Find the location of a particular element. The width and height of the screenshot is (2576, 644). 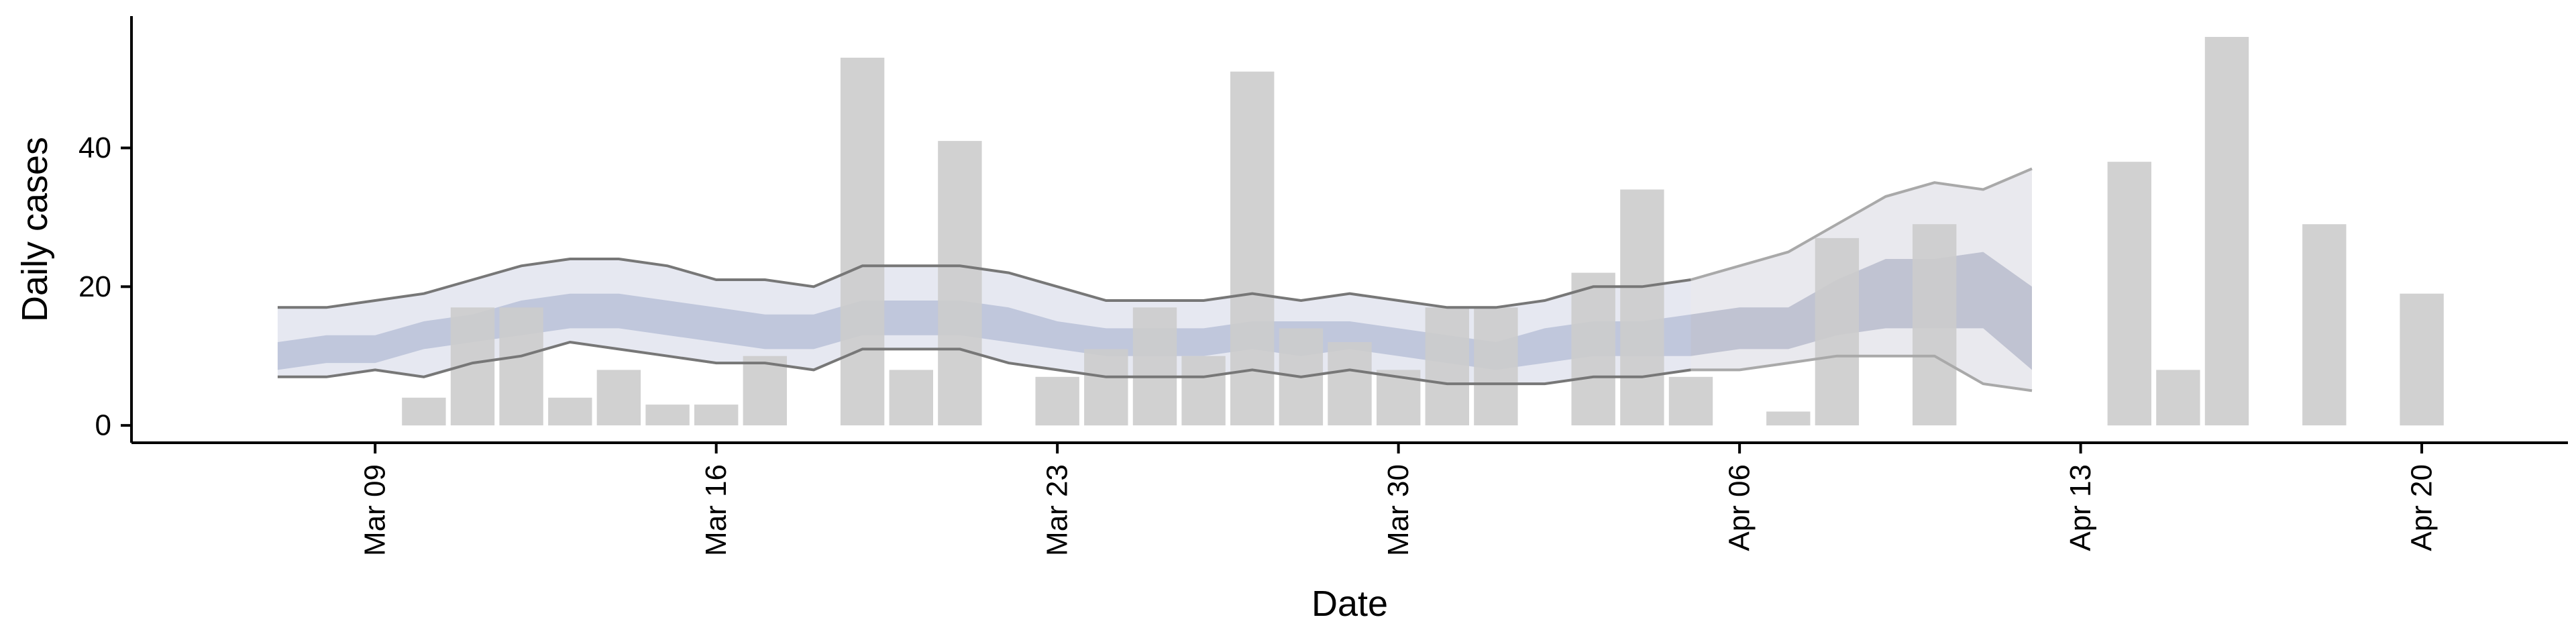

x-tick-label: Mar 23 is located at coordinates (1057, 510).